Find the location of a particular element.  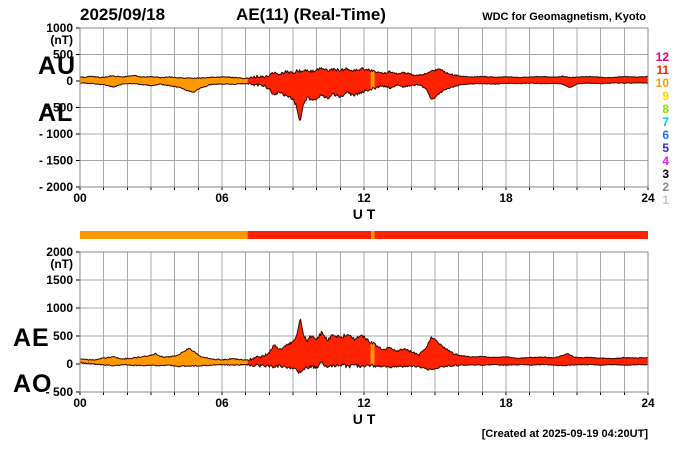

station-count-legend-item: 7 is located at coordinates (665, 122).